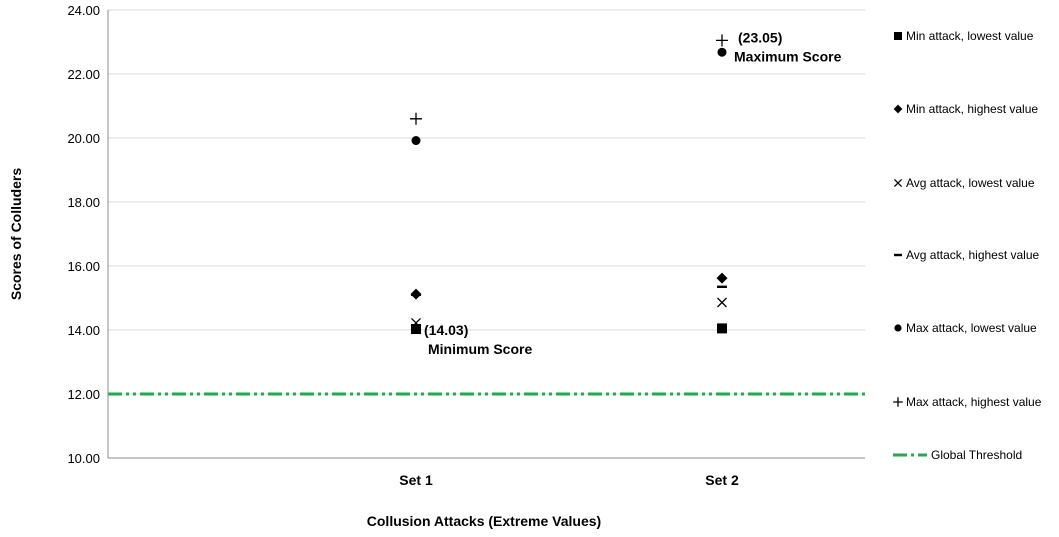 This screenshot has width=1059, height=537. What do you see at coordinates (760, 37) in the screenshot?
I see `annotation-value: (23.05)` at bounding box center [760, 37].